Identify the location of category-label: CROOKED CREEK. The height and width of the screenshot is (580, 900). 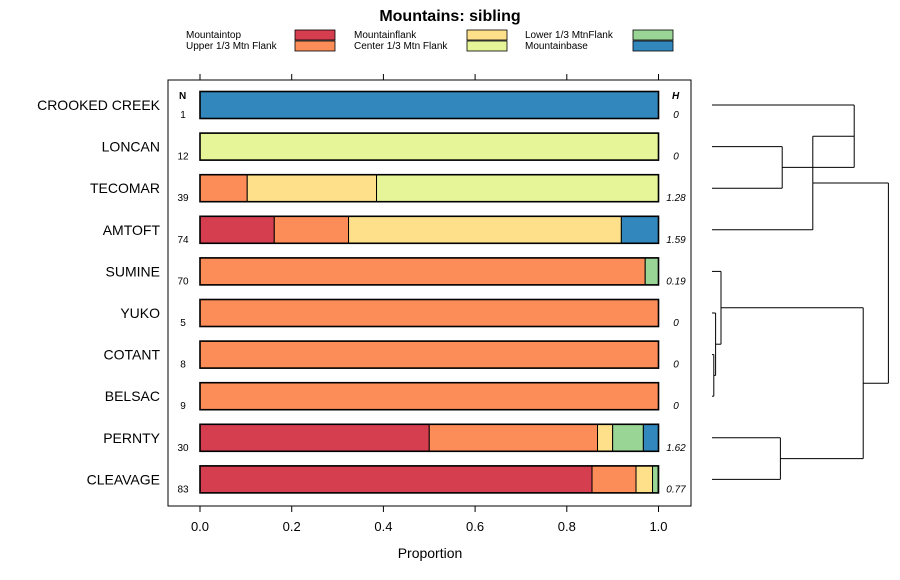
(99, 105).